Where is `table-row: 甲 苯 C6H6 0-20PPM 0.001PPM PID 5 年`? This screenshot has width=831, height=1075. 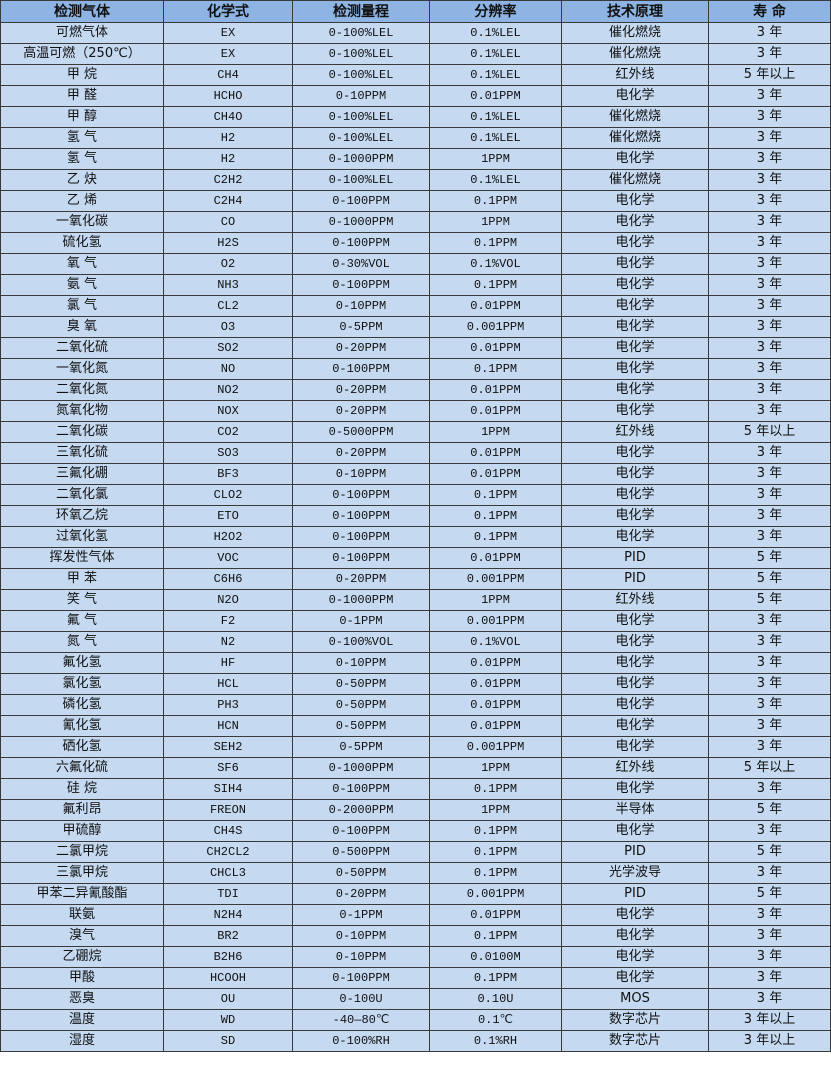 table-row: 甲 苯 C6H6 0-20PPM 0.001PPM PID 5 年 is located at coordinates (415, 579).